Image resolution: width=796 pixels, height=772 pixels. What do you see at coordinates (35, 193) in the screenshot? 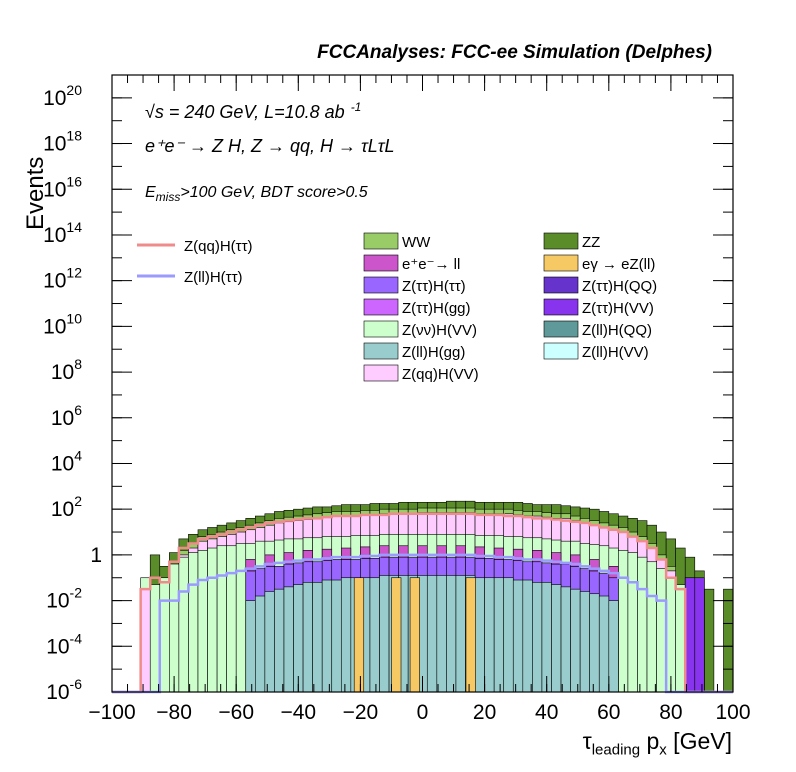
I see `y-axis-label-text: Events` at bounding box center [35, 193].